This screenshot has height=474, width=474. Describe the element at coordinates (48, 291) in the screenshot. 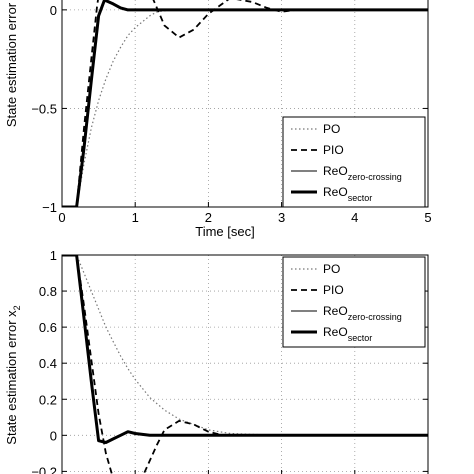

I see `y-tick-label: 0.8` at that location.